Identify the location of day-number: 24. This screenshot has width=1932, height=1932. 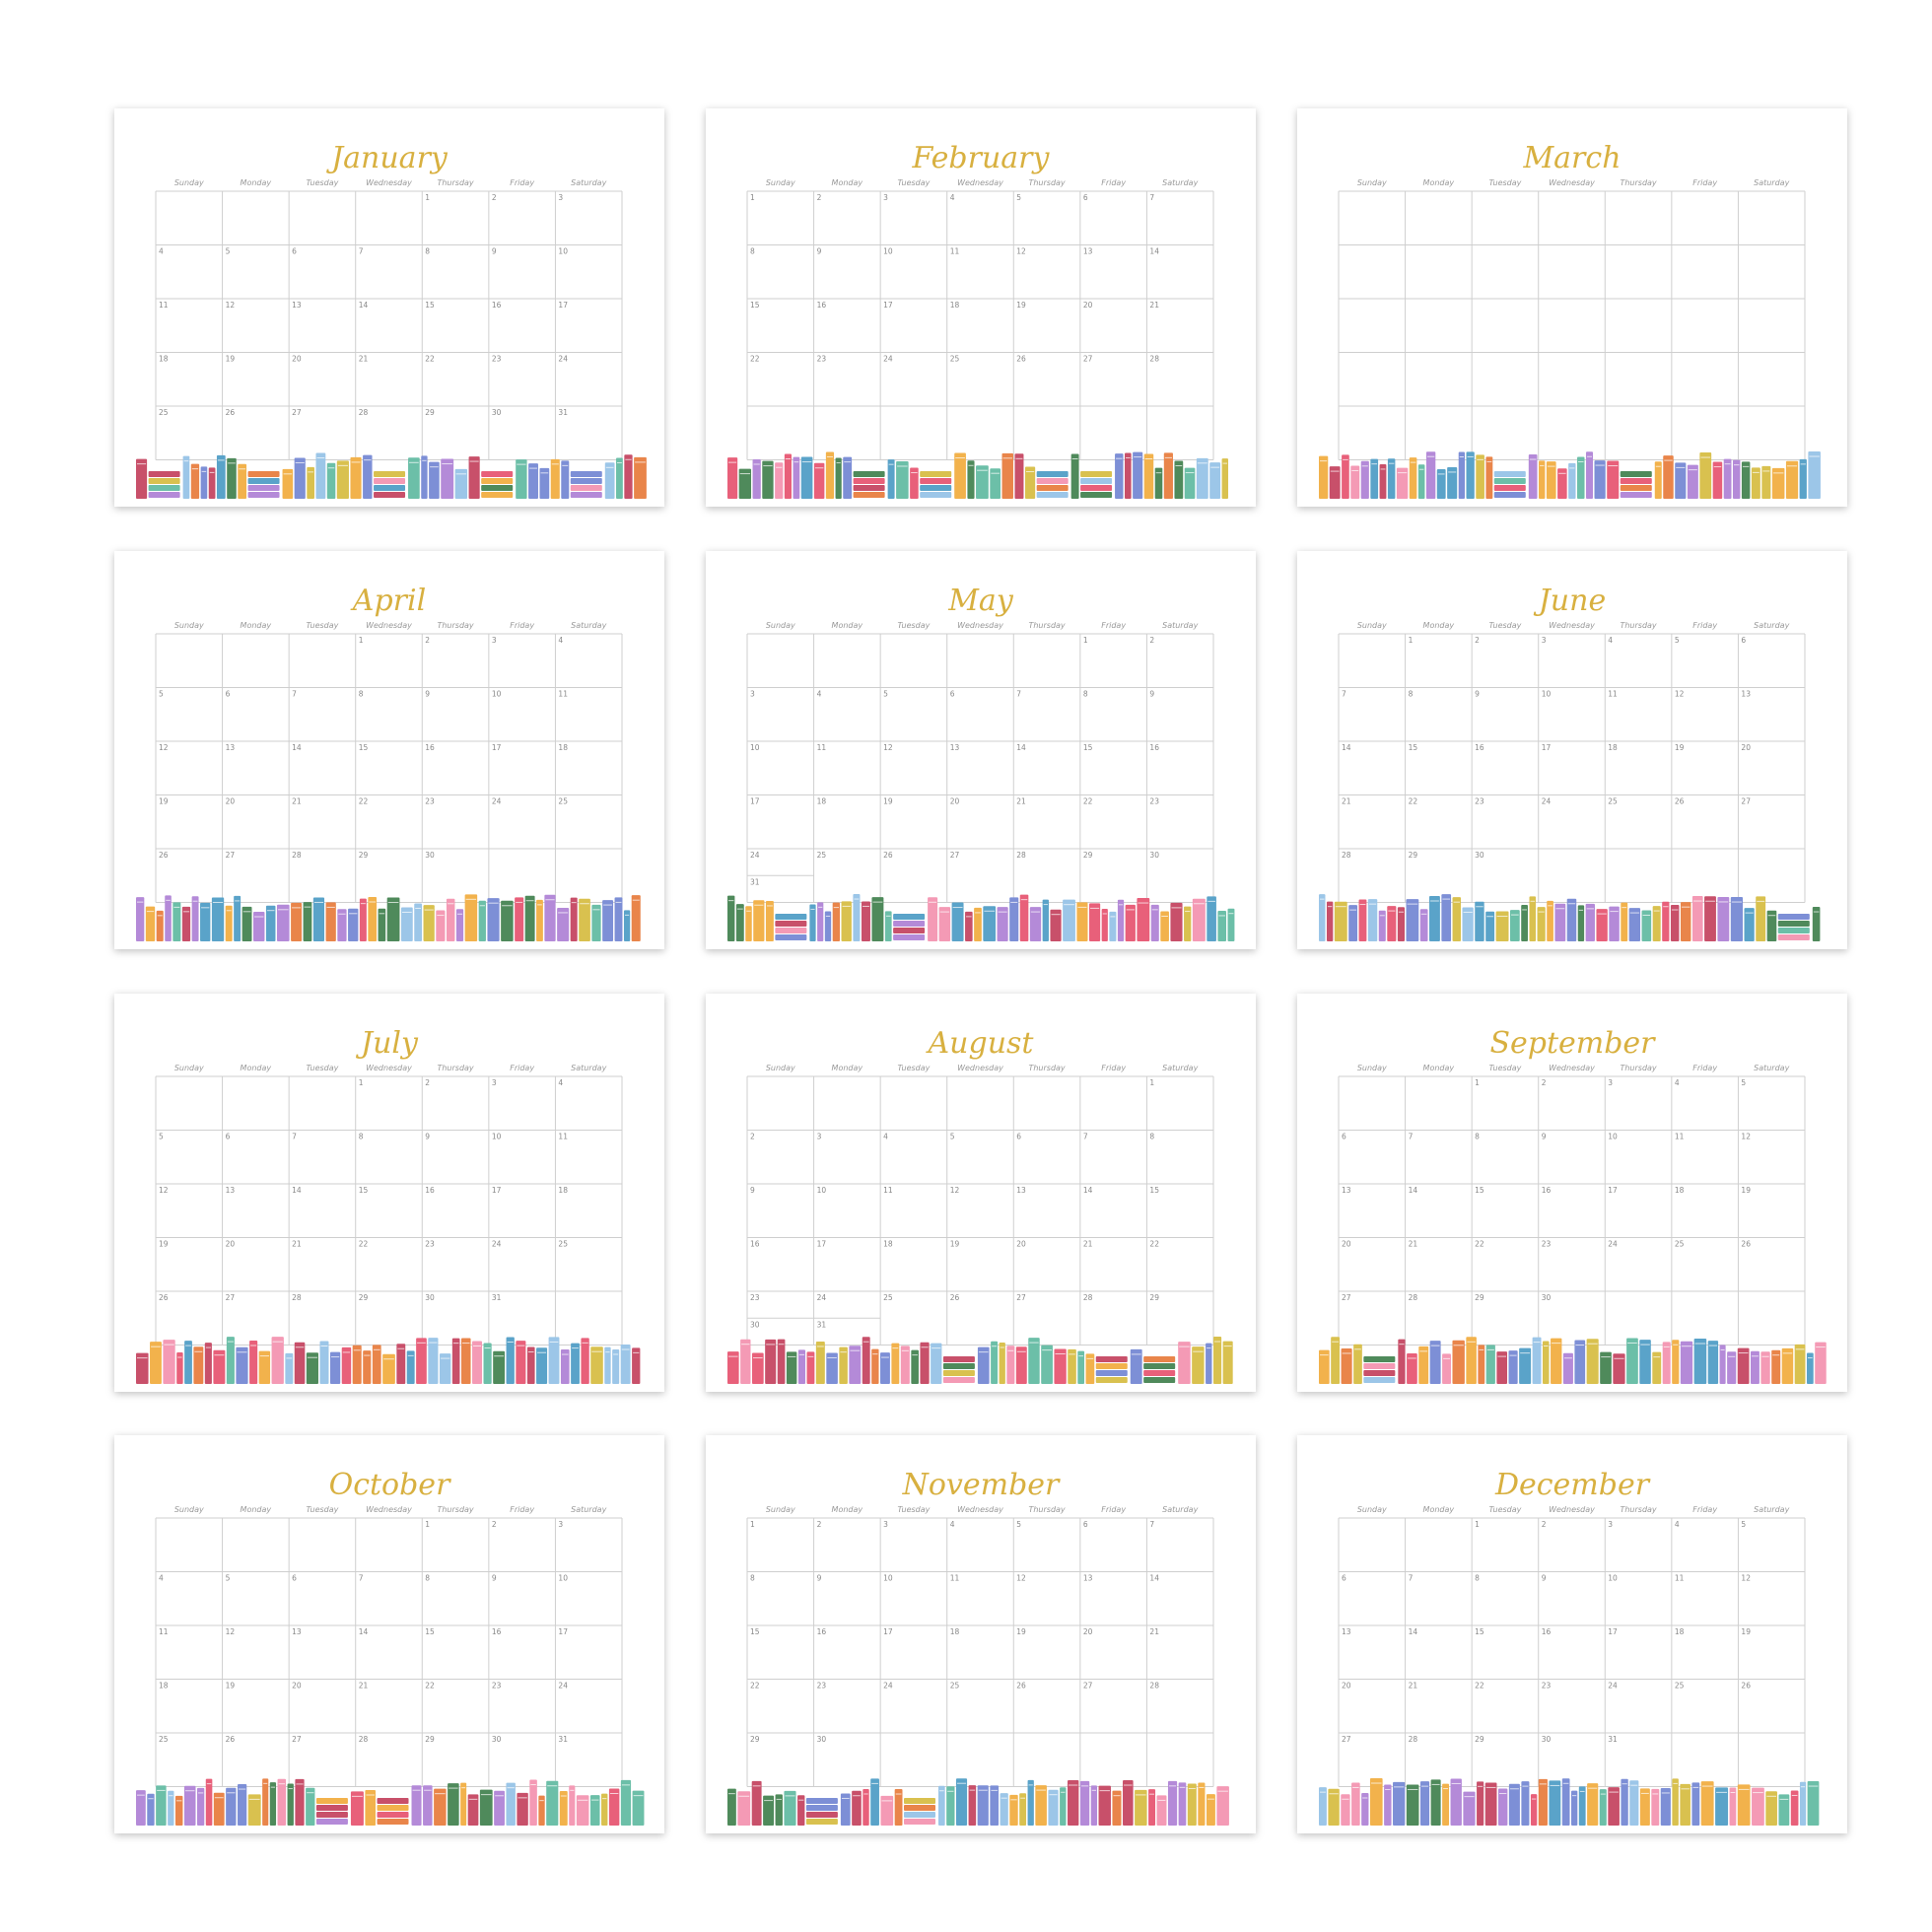
(1613, 1244).